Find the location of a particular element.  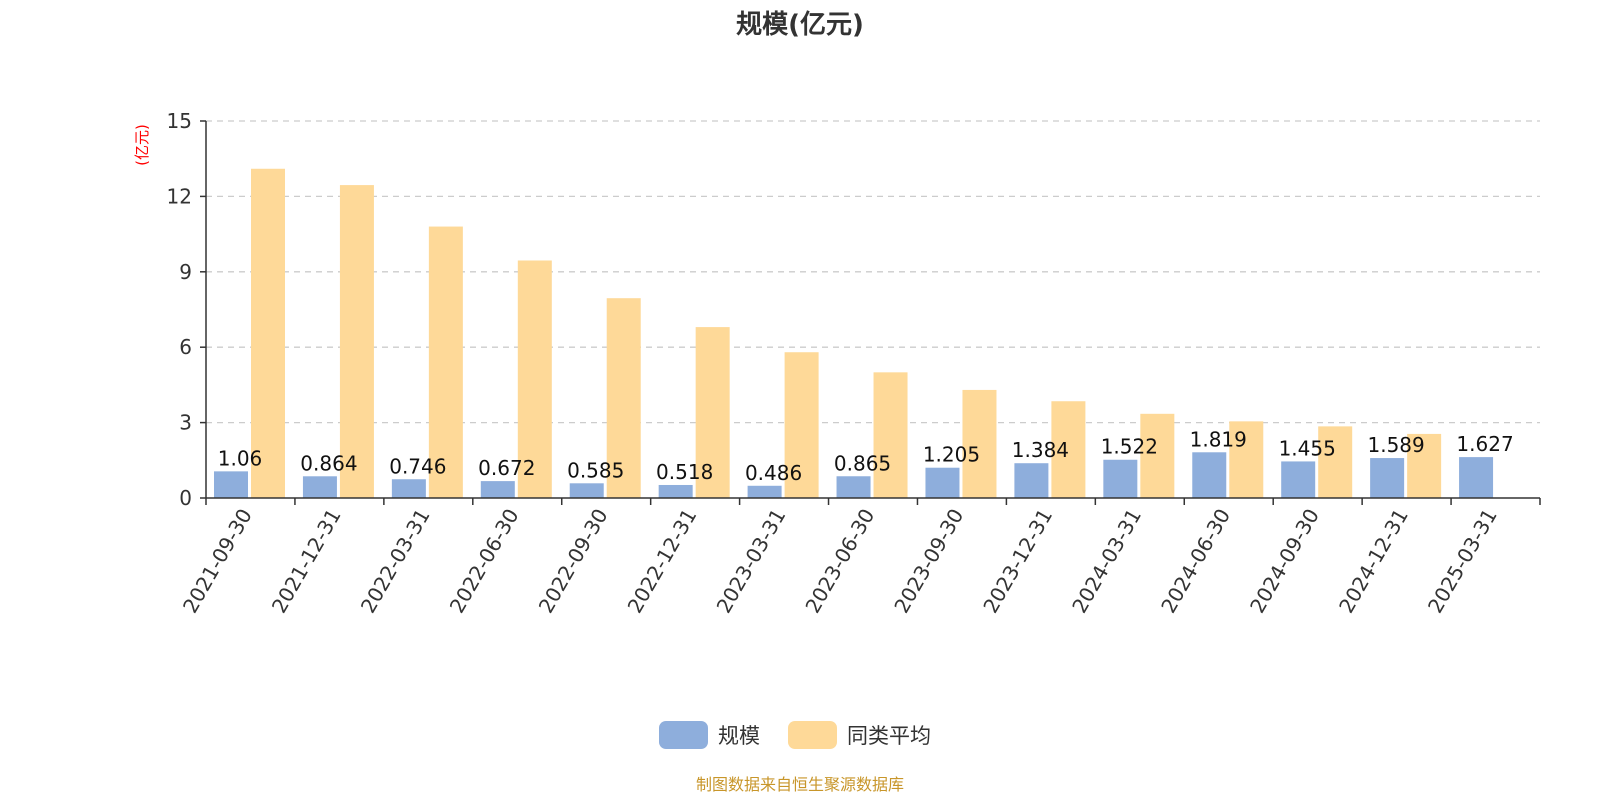

legend-item-peer-average: 同类平均 is located at coordinates (859, 735).